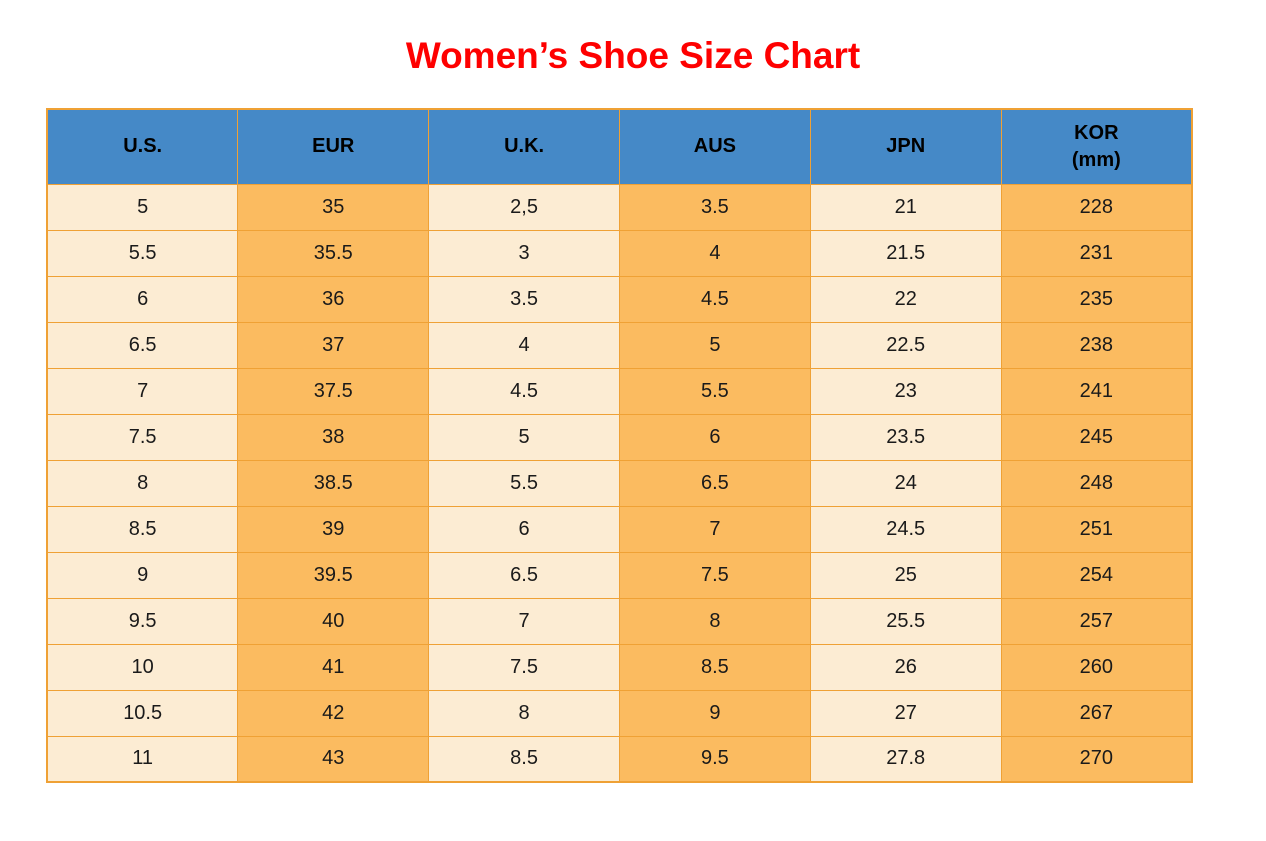 The image size is (1266, 841). I want to click on table-row: 5 35 2,5 3.5 21 228, so click(619, 207).